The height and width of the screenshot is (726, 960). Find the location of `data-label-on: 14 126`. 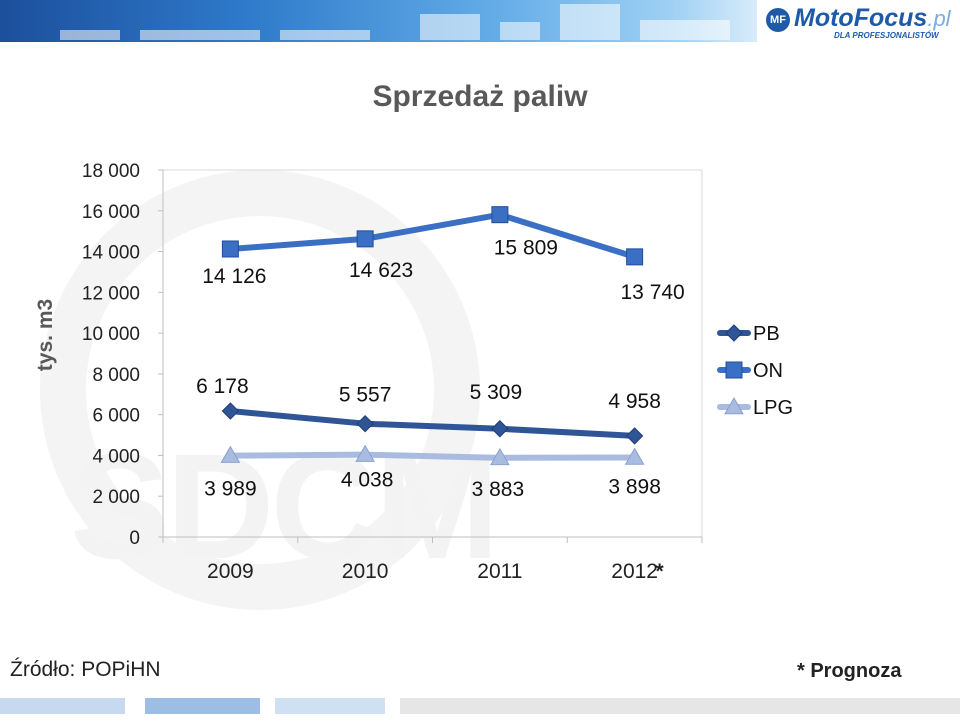

data-label-on: 14 126 is located at coordinates (234, 276).